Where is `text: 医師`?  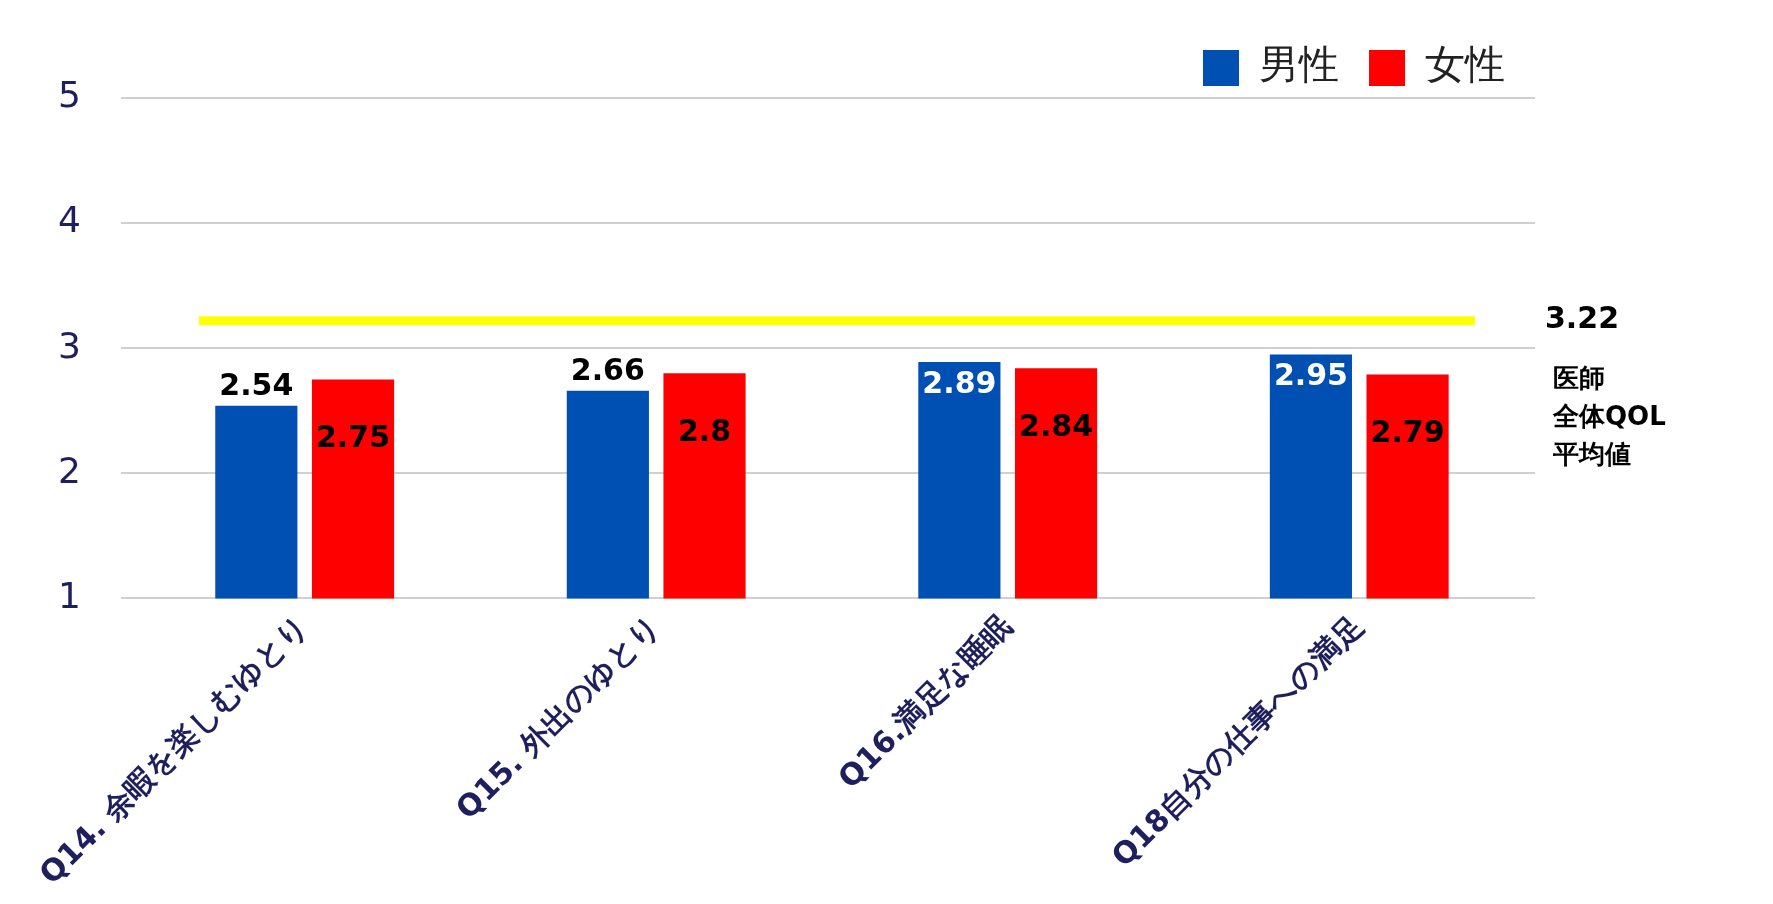 text: 医師 is located at coordinates (1579, 378).